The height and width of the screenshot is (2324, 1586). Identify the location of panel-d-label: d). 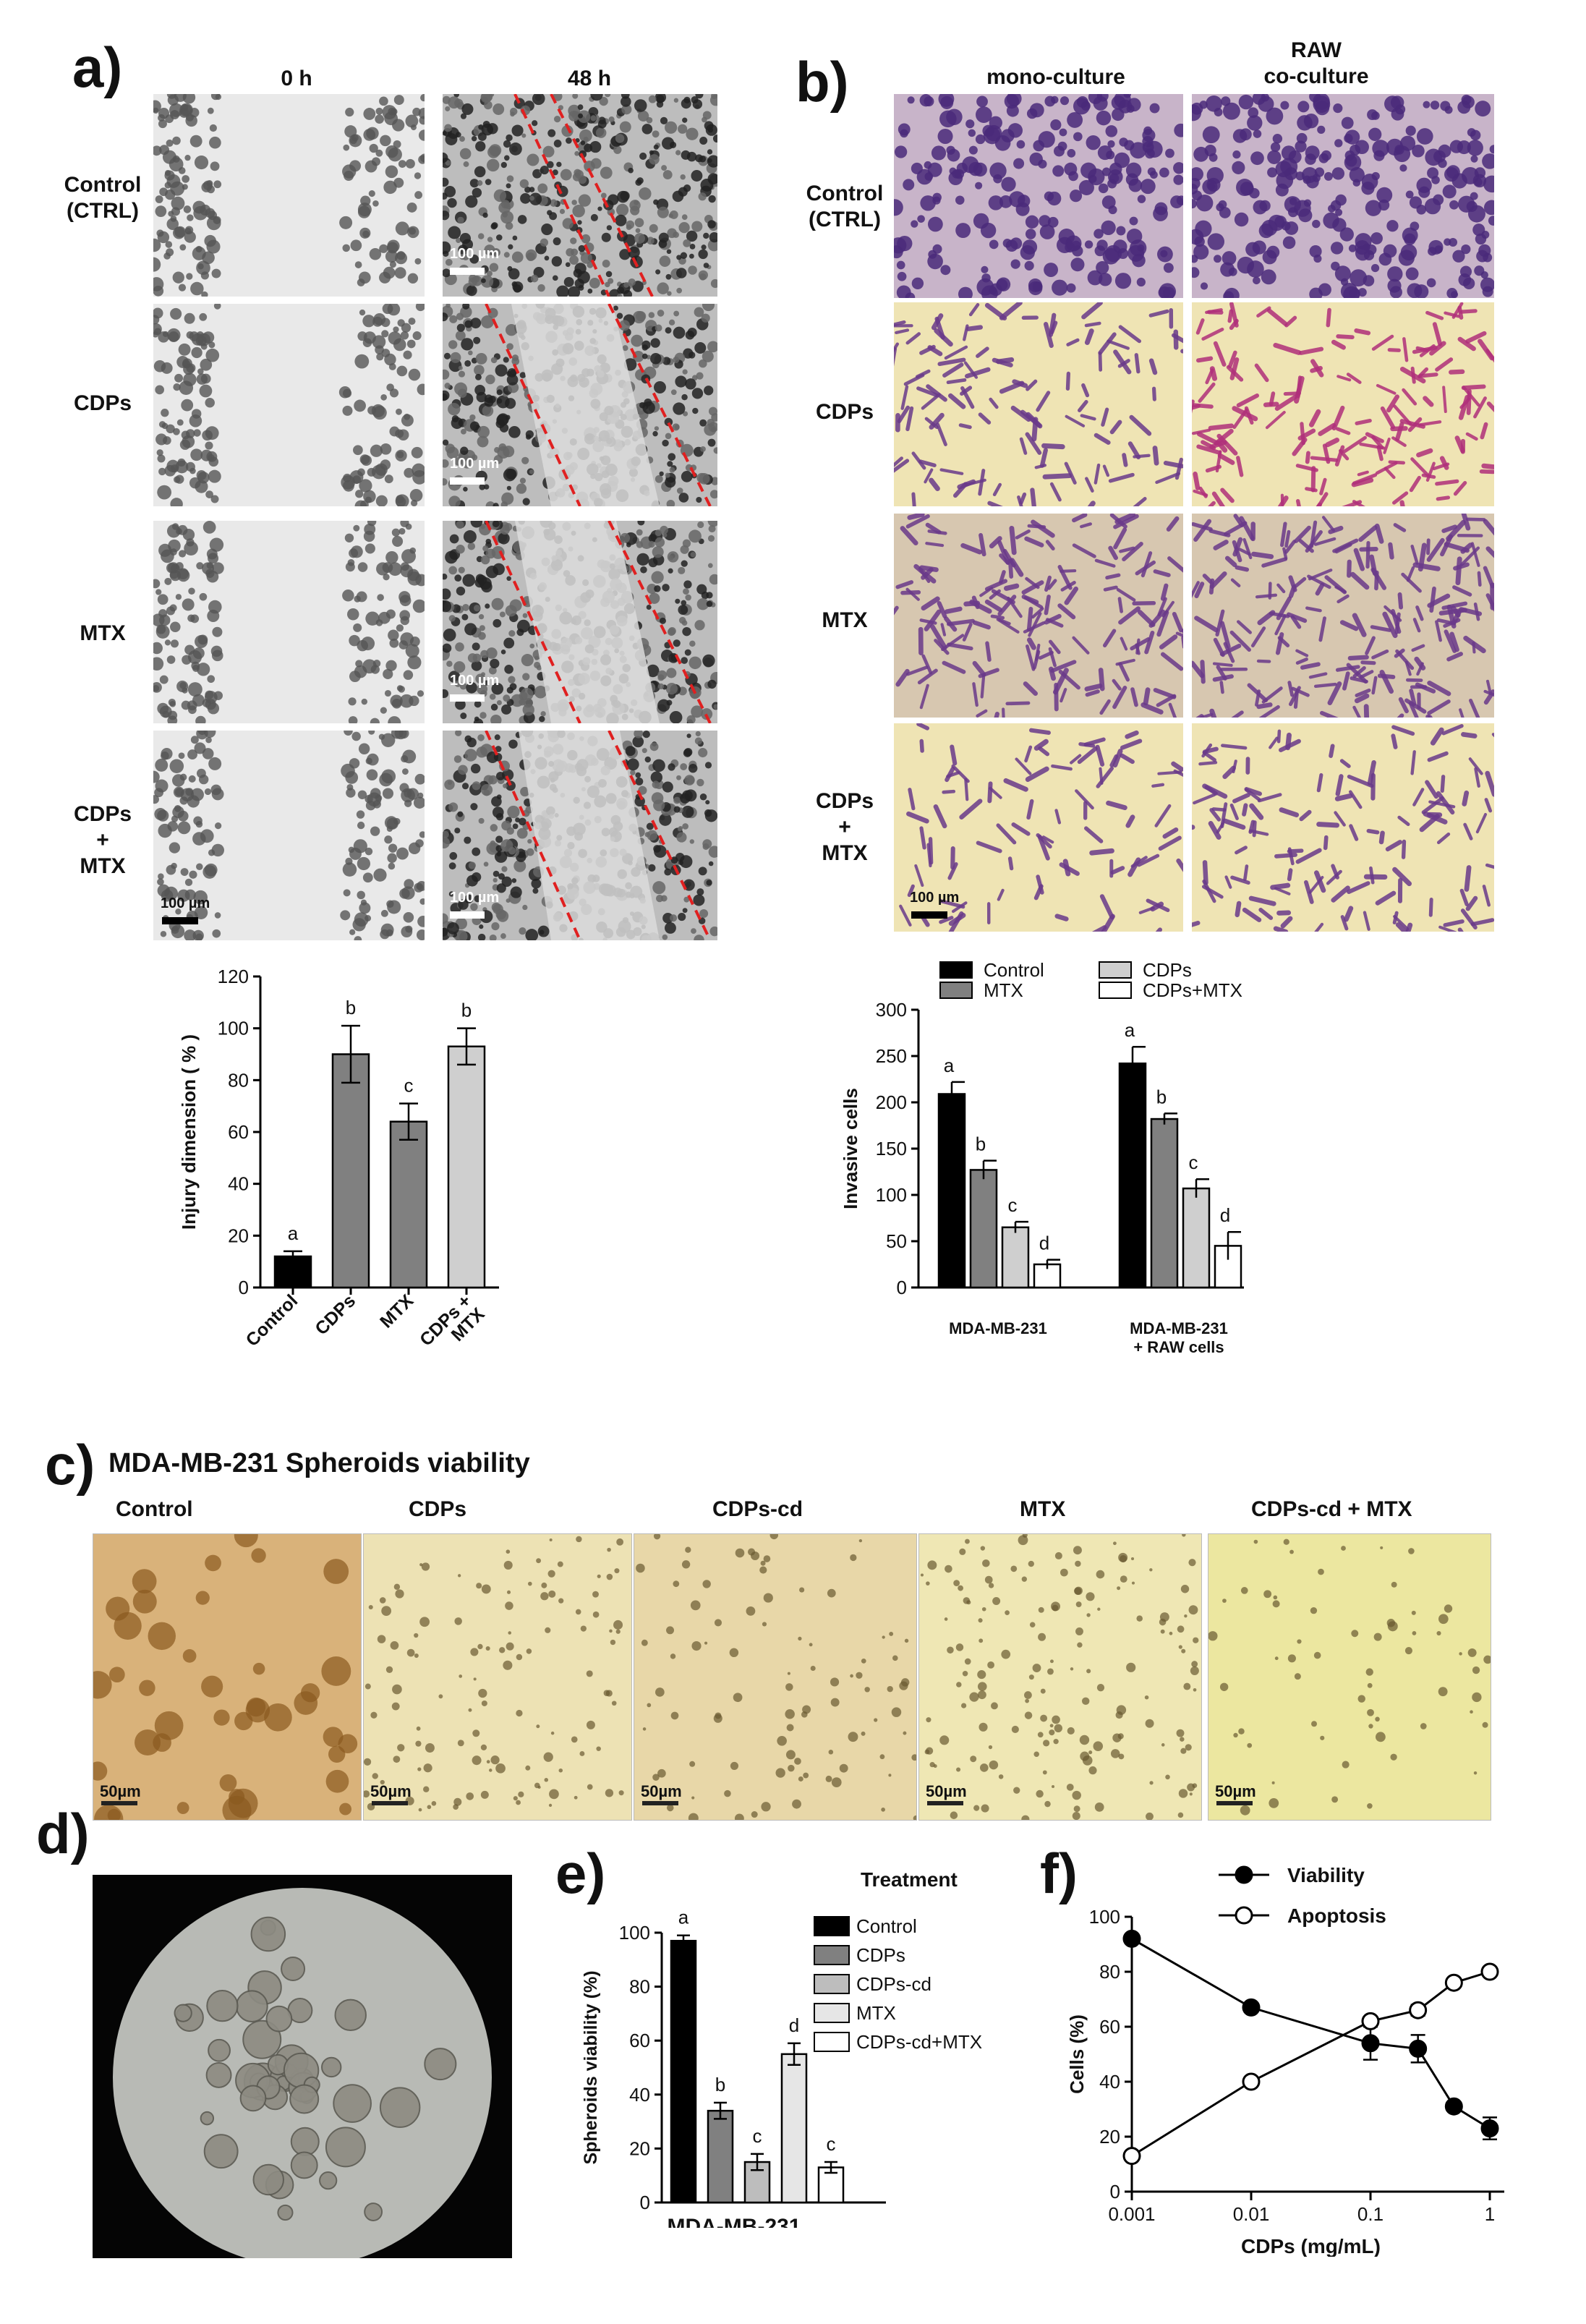
(63, 1833).